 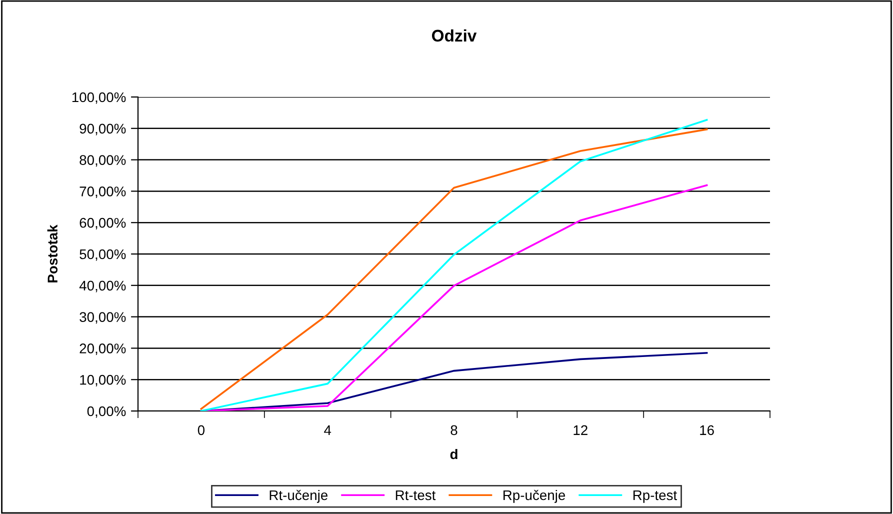 What do you see at coordinates (106, 412) in the screenshot?
I see `y-tick-label: 0,00%` at bounding box center [106, 412].